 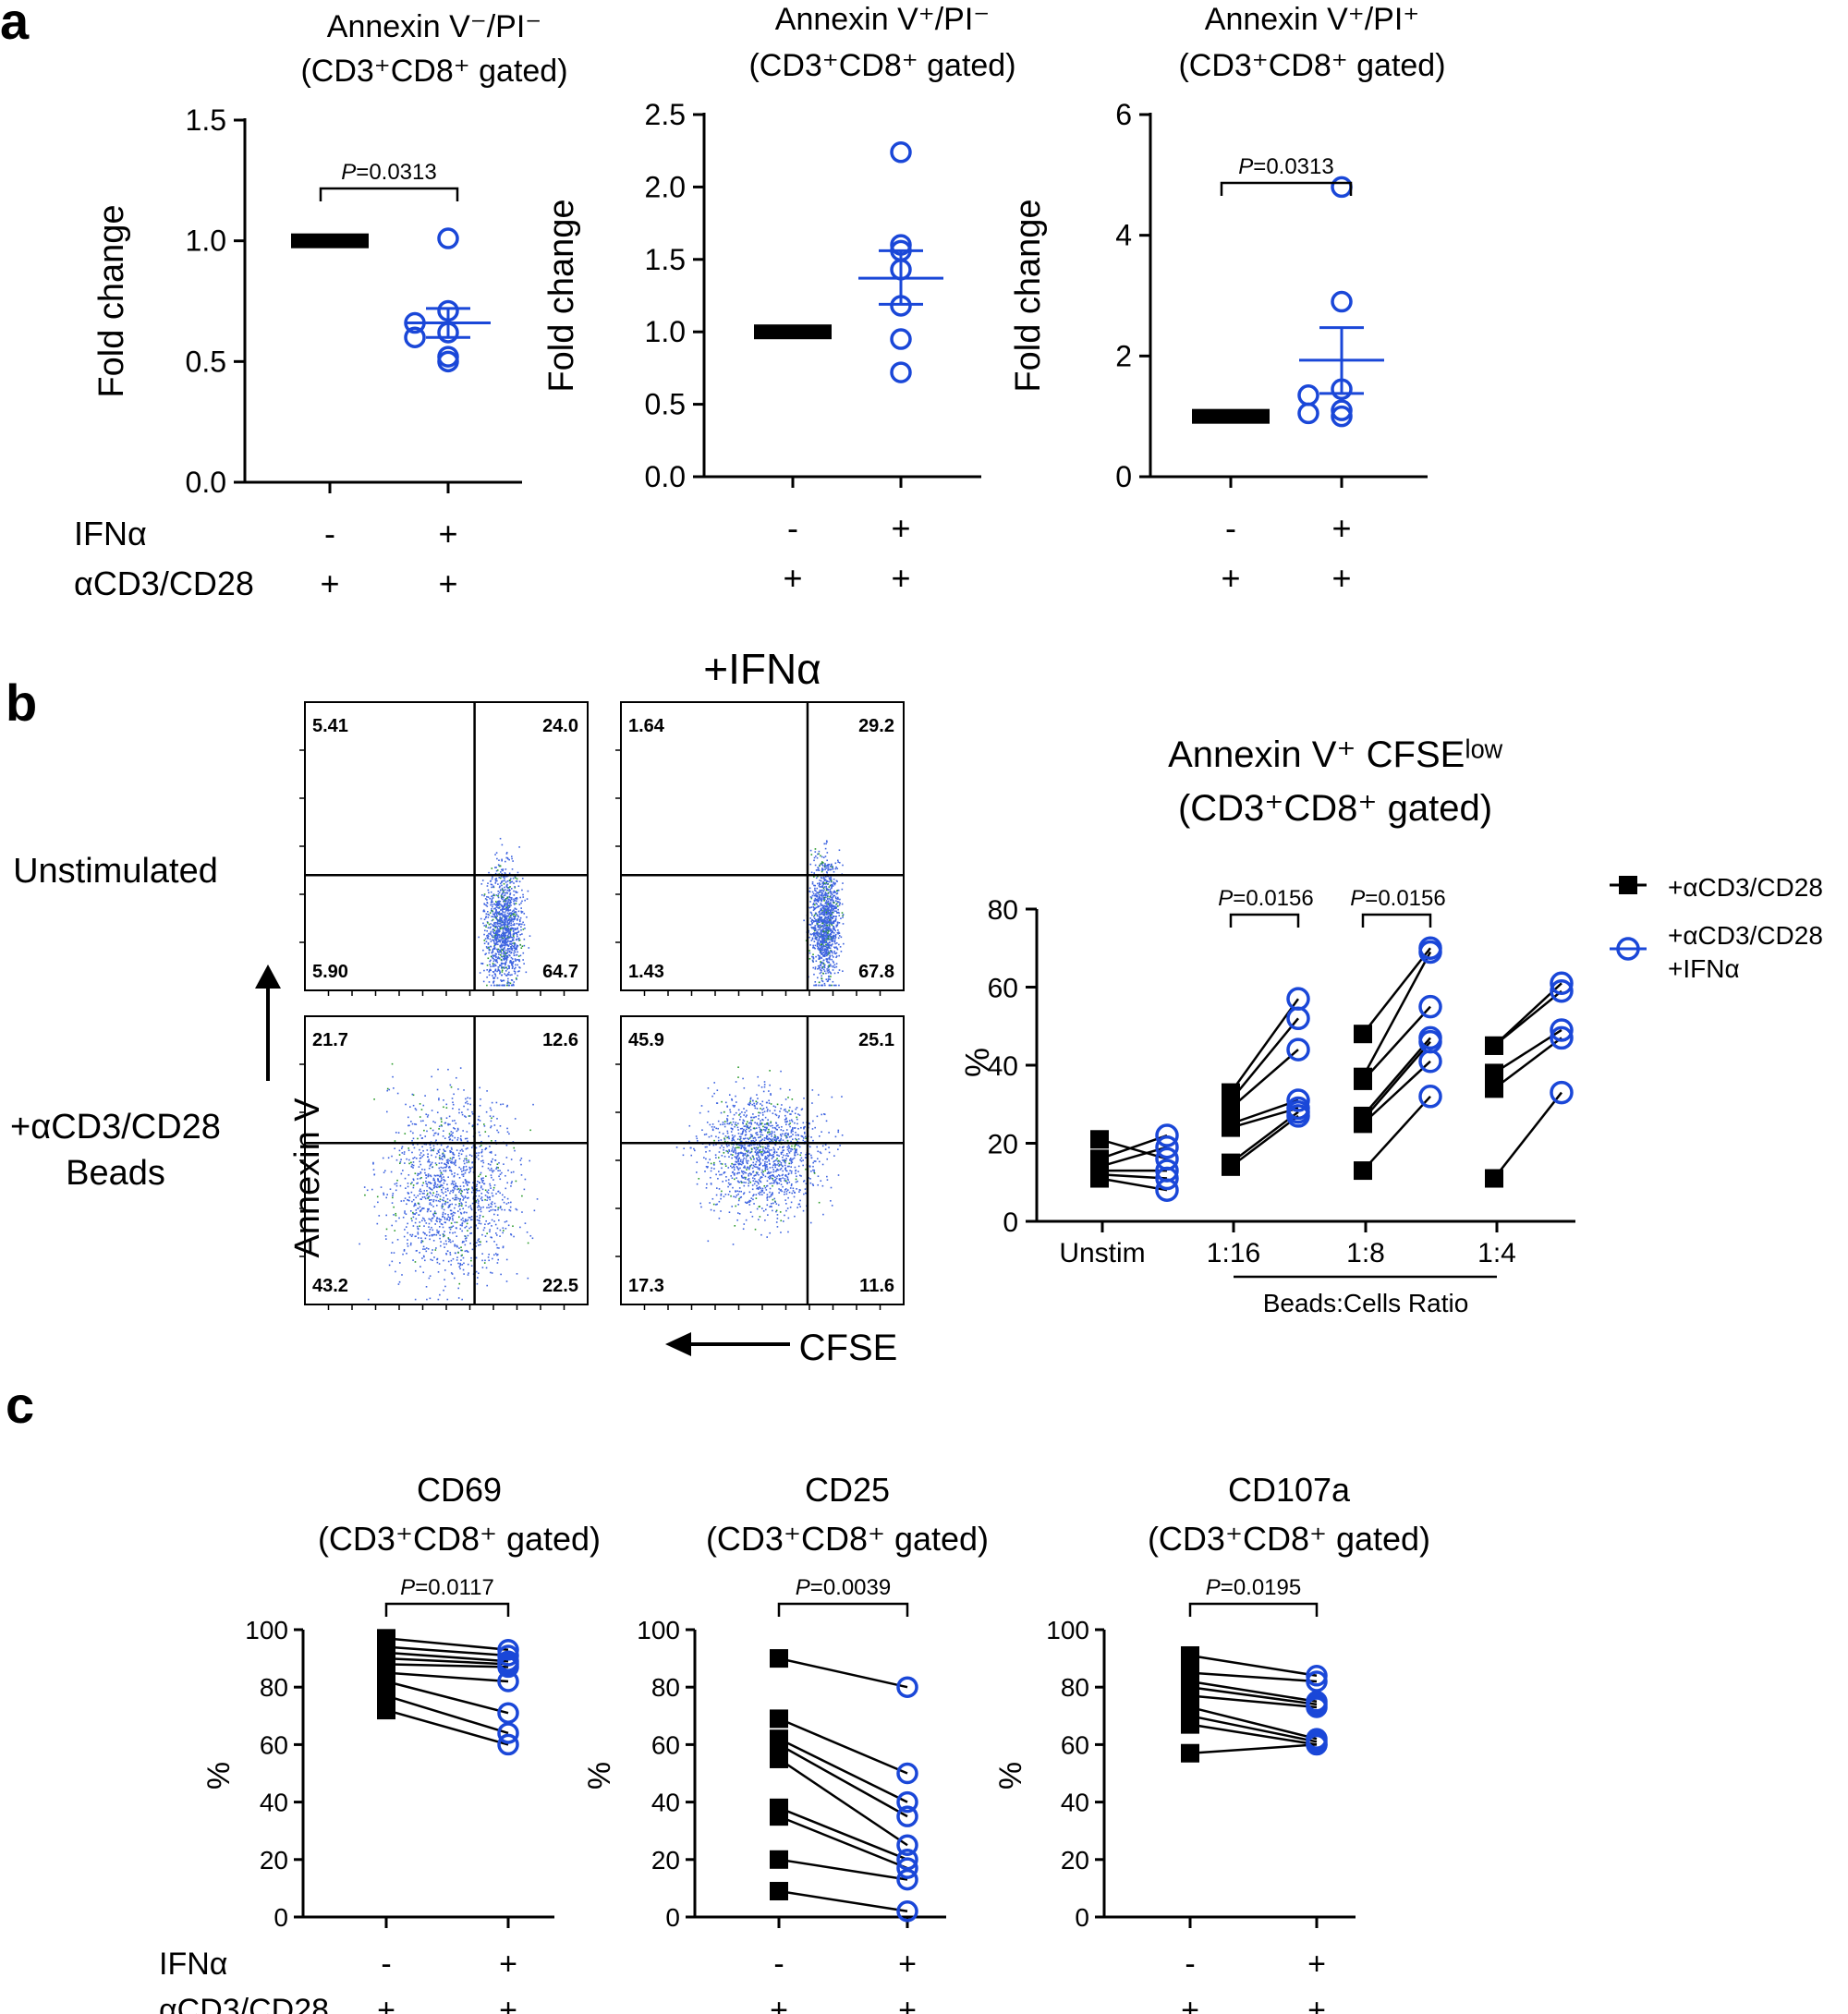 What do you see at coordinates (330, 1040) in the screenshot?
I see `quadrant-ul: 21.7` at bounding box center [330, 1040].